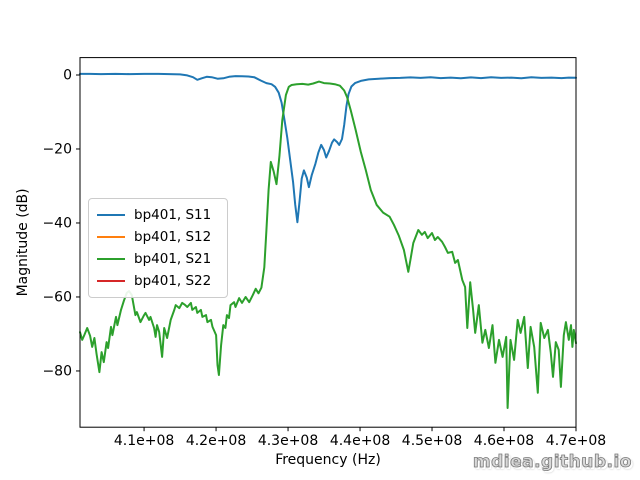 The image size is (640, 480). I want to click on watermark: mdiea.github.io, so click(552, 462).